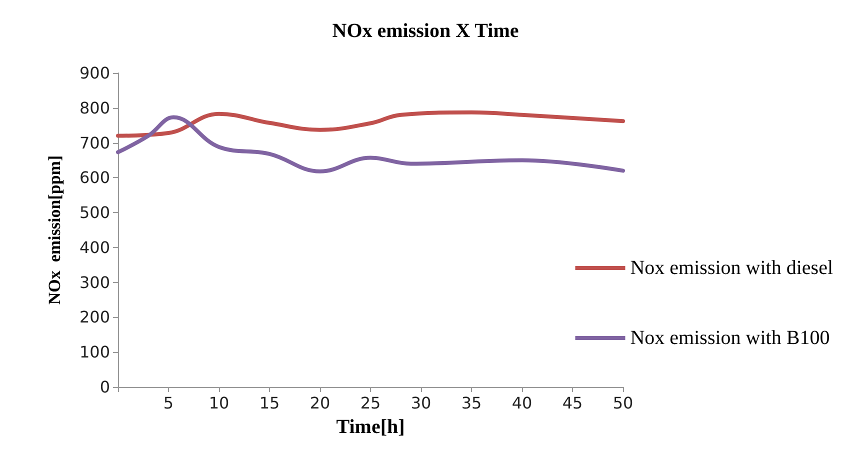  Describe the element at coordinates (94, 212) in the screenshot. I see `y-tick-label: 500` at that location.